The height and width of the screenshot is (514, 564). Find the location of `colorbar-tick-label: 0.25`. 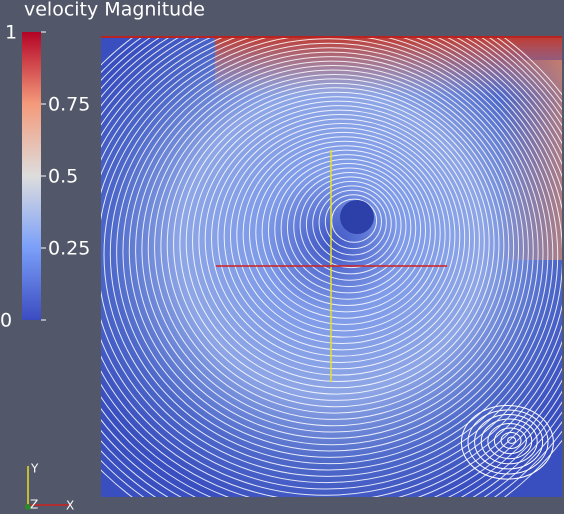

colorbar-tick-label: 0.25 is located at coordinates (69, 249).